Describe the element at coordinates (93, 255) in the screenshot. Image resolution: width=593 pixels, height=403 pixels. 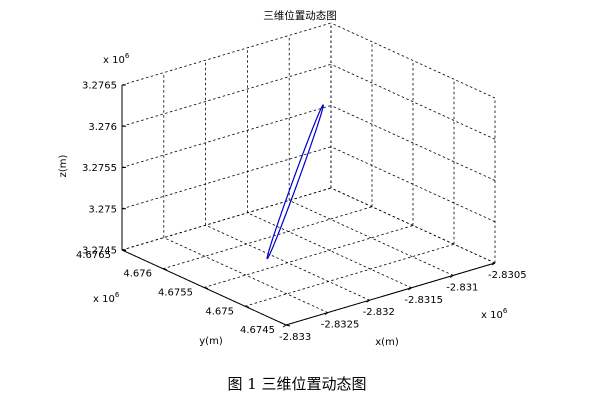
I see `y-tick-label: 4.6765` at that location.